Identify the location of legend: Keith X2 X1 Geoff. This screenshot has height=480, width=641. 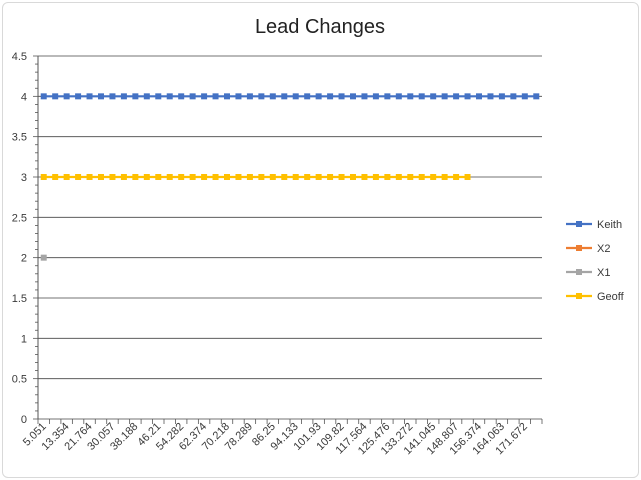
(595, 261).